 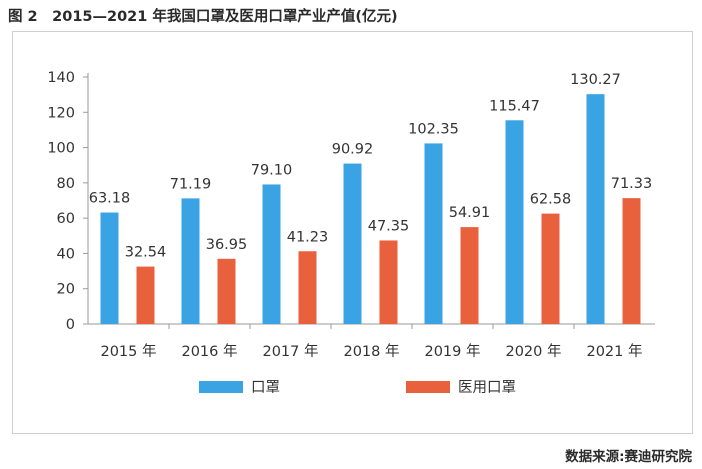 I want to click on legend: 口罩 医用口罩, so click(x=357, y=388).